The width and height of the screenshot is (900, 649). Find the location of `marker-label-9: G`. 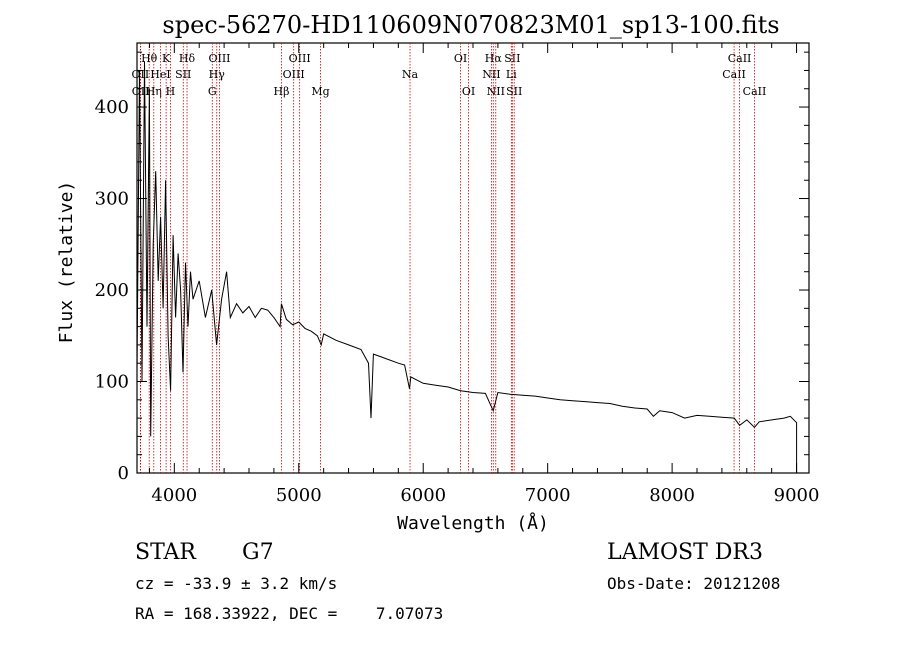

marker-label-9: G is located at coordinates (212, 91).